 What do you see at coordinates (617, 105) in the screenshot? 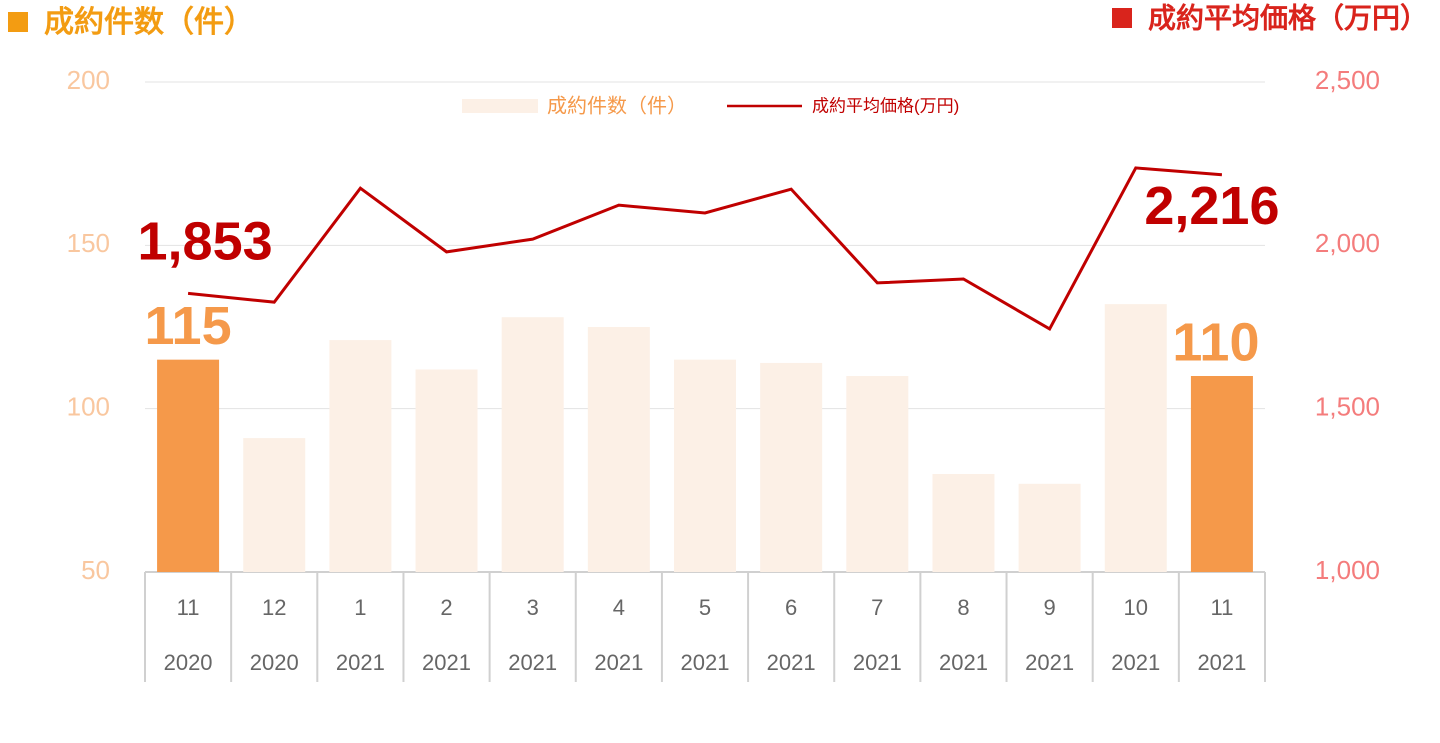
I see `legend-label: 成約件数（件）` at bounding box center [617, 105].